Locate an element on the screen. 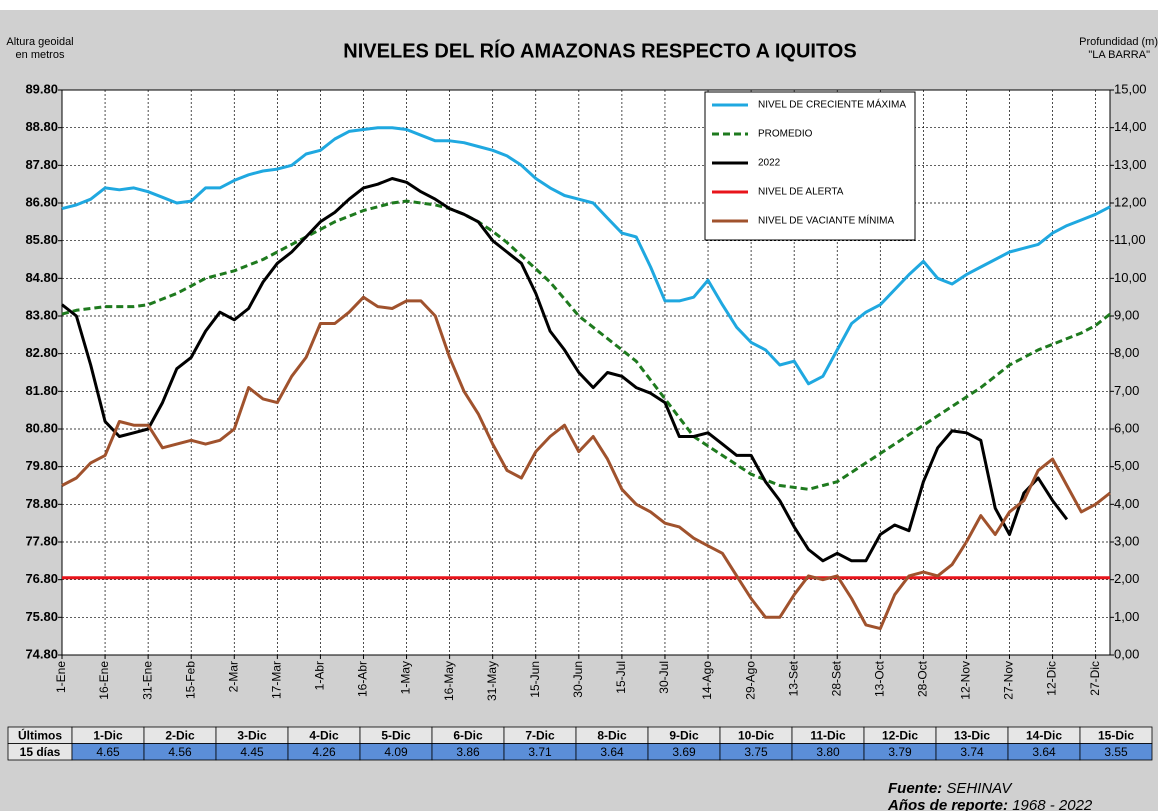 The height and width of the screenshot is (811, 1158). table-header: 10-Dic is located at coordinates (756, 735).